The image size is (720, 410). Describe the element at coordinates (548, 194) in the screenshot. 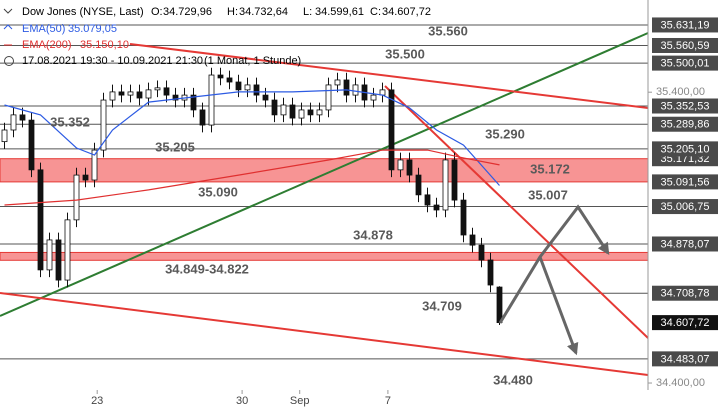

I see `annotation: 35.007` at that location.